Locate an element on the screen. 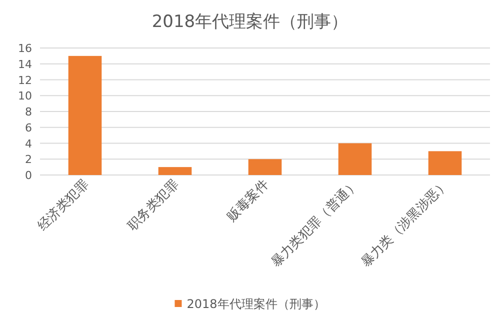  y-tick-label: 12 is located at coordinates (25, 80).